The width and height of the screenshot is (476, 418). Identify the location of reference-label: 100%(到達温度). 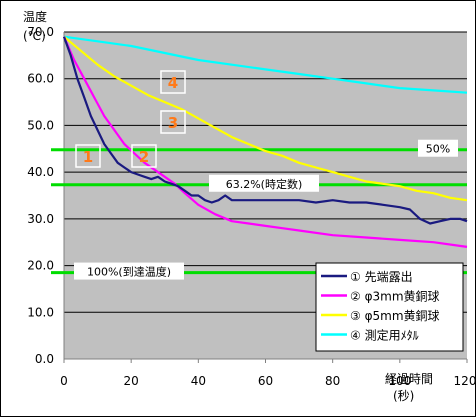
(129, 272).